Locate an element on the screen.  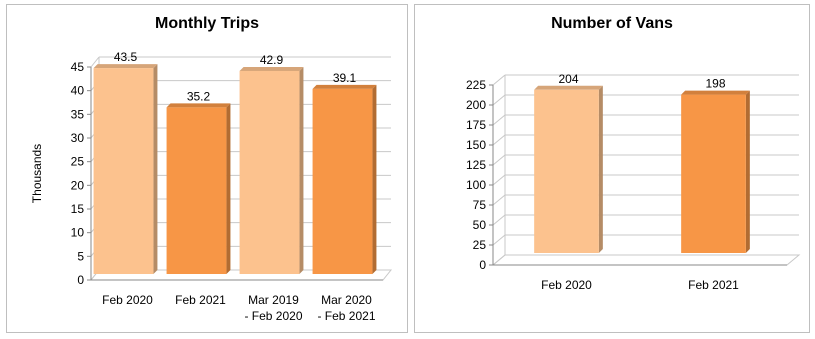
y-tick-label: 30 is located at coordinates (78, 138).